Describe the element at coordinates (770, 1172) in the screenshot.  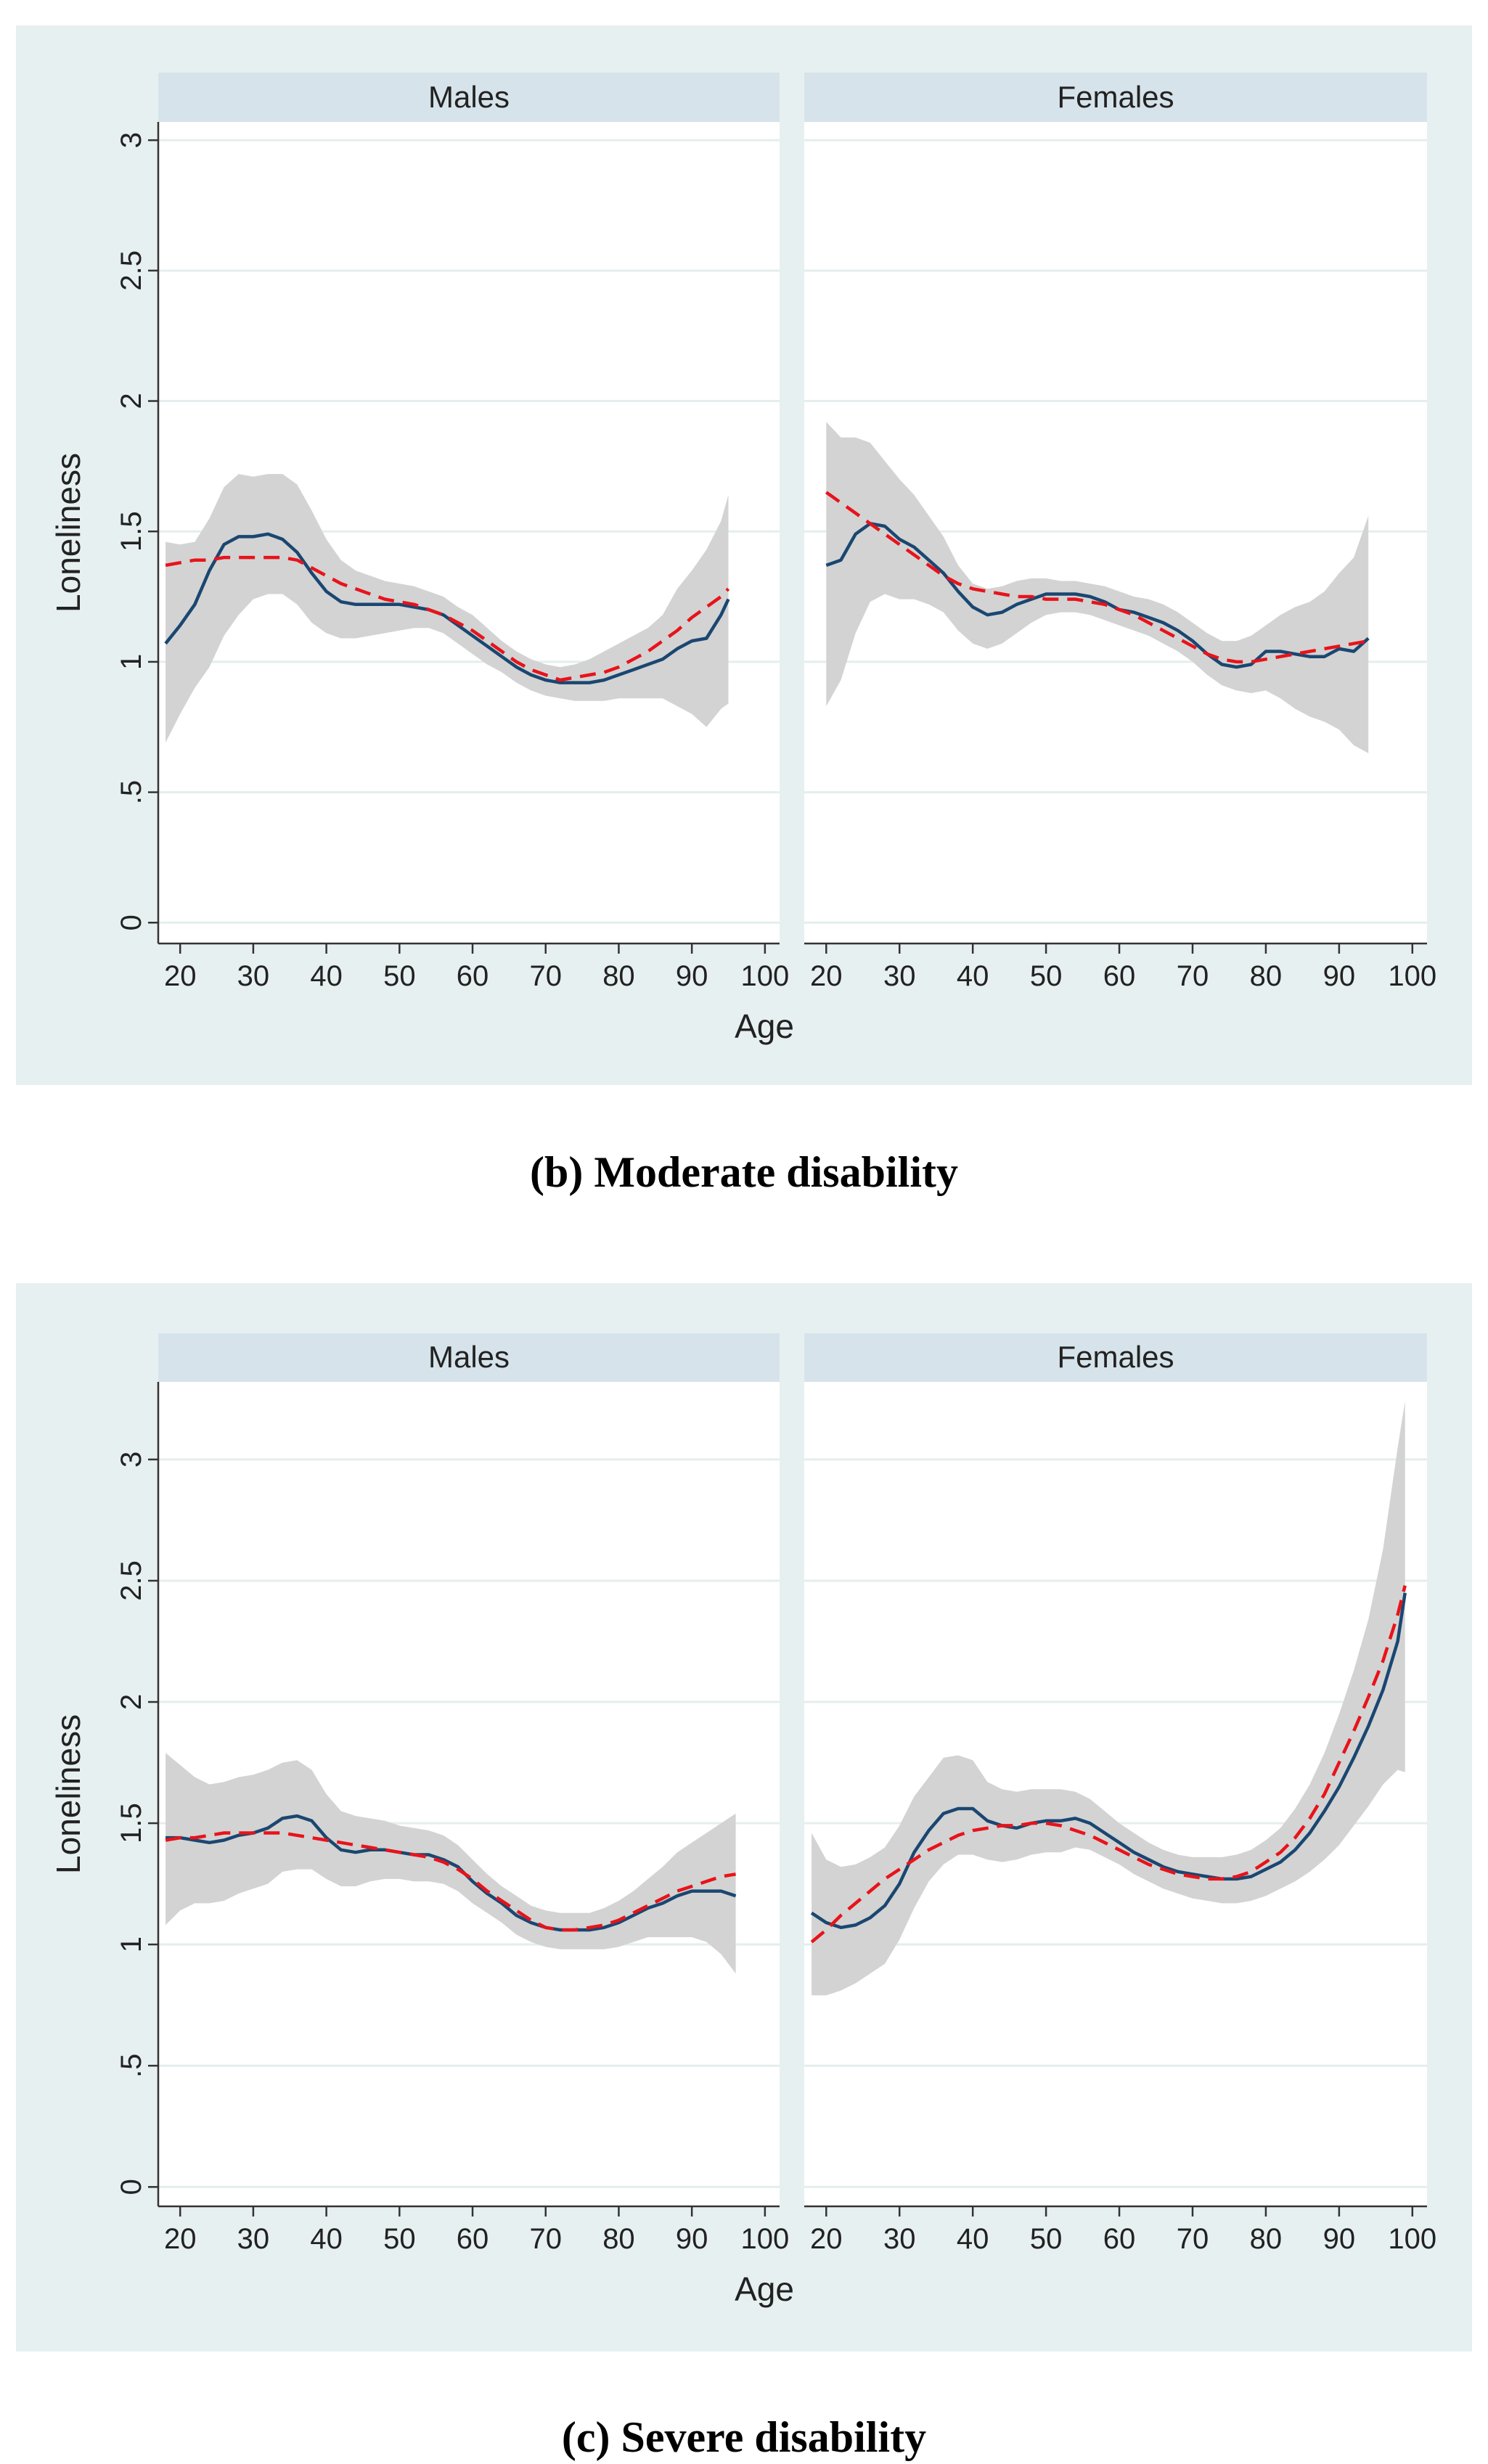
I see `caption-text: Moderate disability` at that location.